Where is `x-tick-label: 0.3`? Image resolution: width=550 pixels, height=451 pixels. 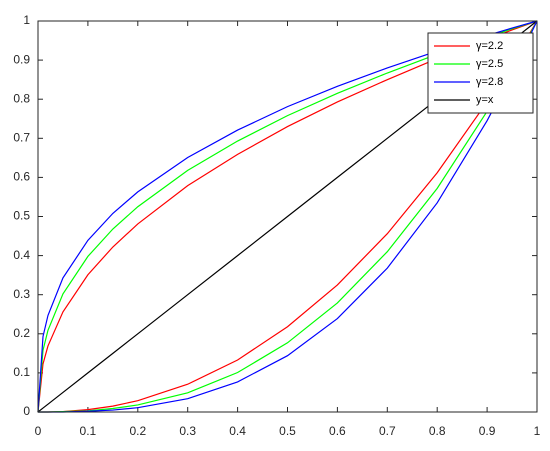 x-tick-label: 0.3 is located at coordinates (187, 431).